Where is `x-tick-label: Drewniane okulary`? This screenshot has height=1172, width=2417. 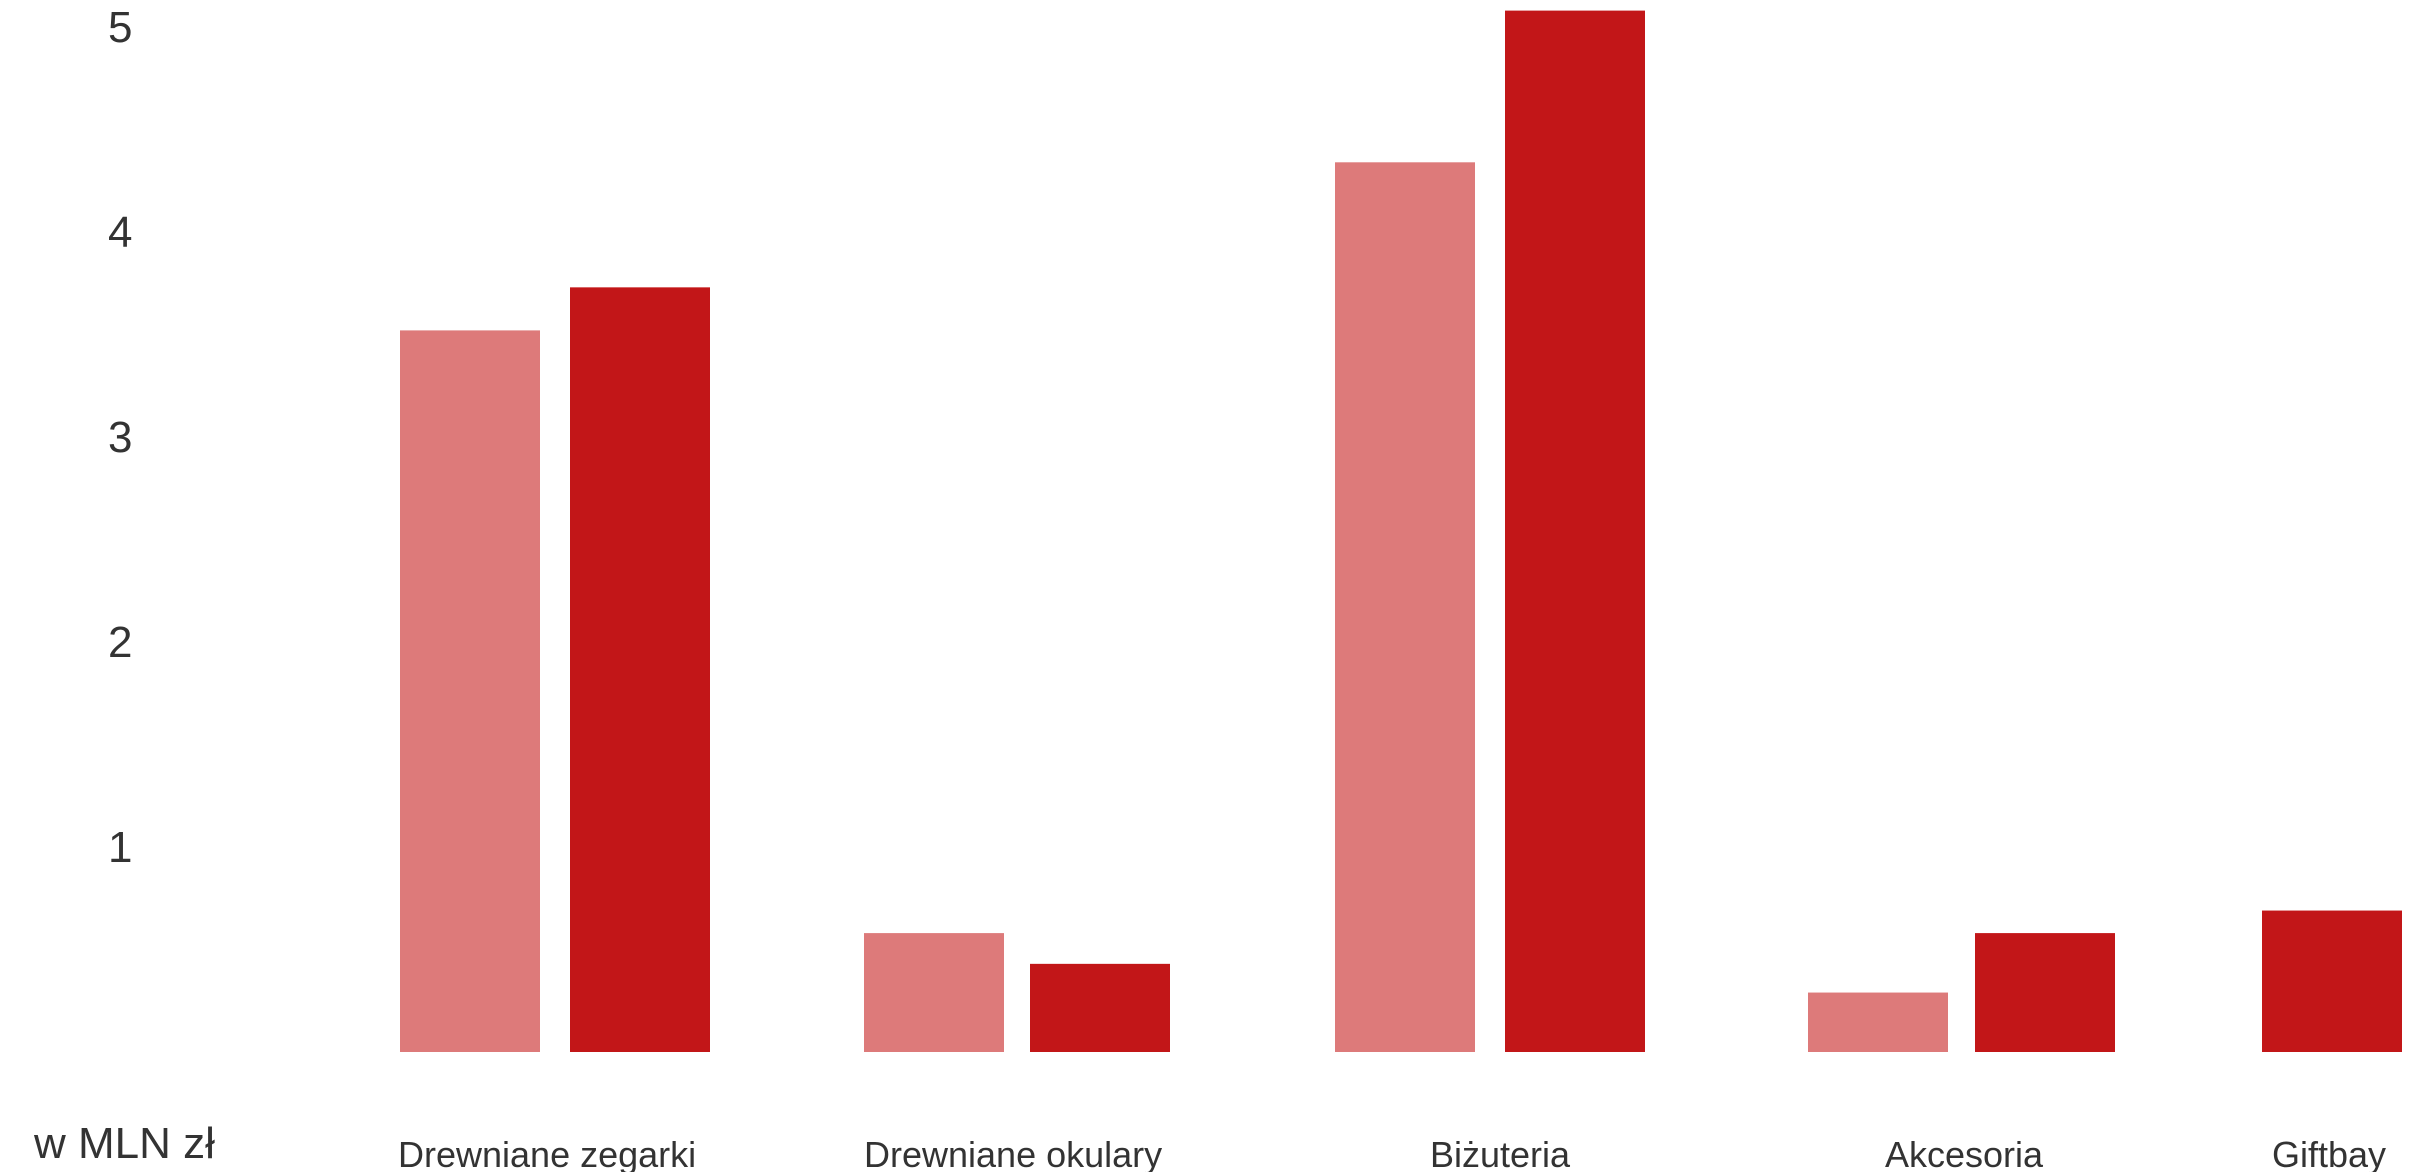
x-tick-label: Drewniane okulary is located at coordinates (1013, 1153).